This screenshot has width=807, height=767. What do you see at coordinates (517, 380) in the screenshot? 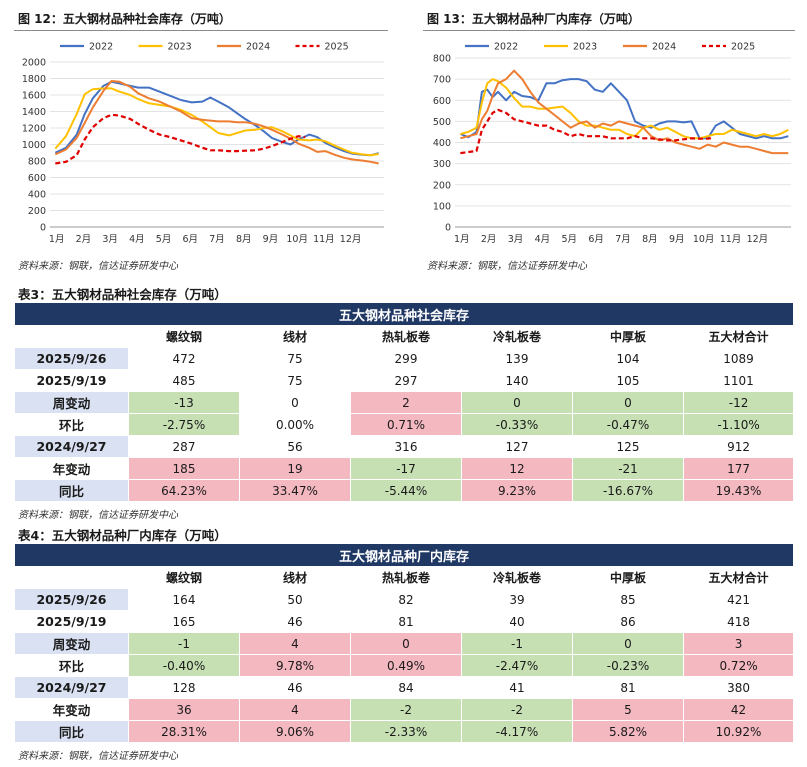
I see `table-cell: 140` at bounding box center [517, 380].